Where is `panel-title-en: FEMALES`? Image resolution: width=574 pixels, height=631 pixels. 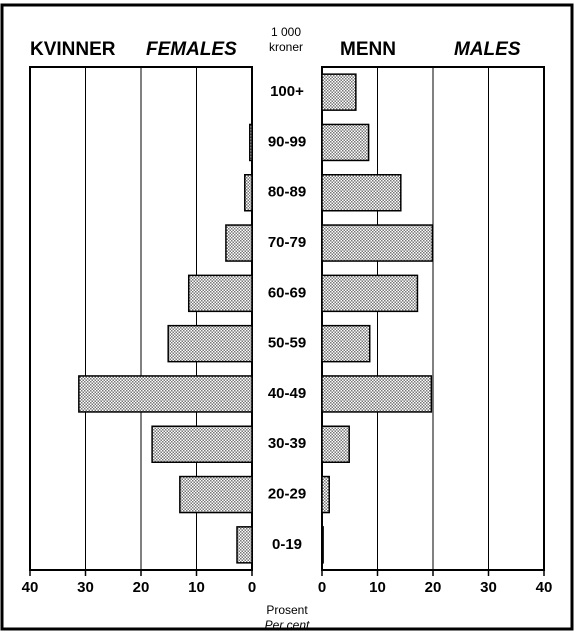
panel-title-en: FEMALES is located at coordinates (191, 49).